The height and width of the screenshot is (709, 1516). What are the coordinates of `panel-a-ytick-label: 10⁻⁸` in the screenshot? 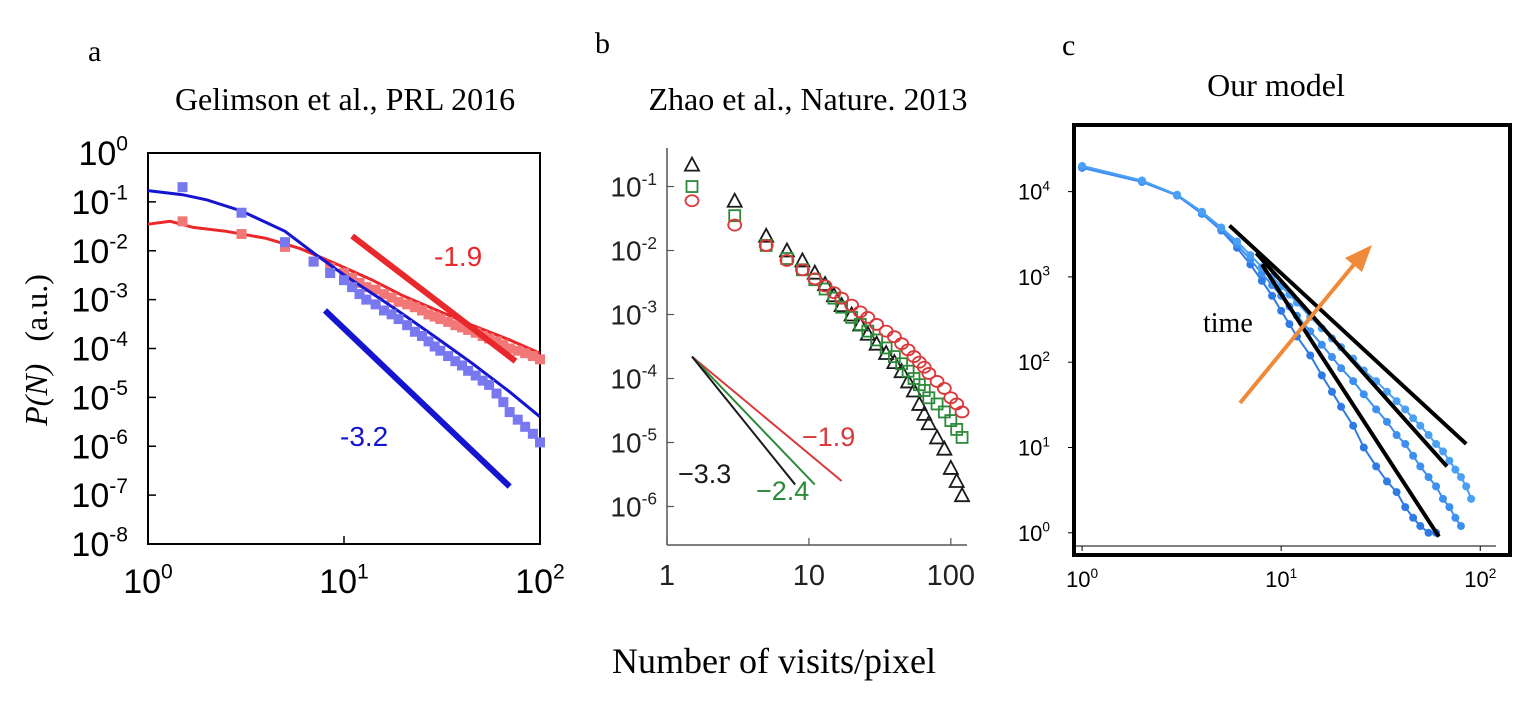 It's located at (99, 544).